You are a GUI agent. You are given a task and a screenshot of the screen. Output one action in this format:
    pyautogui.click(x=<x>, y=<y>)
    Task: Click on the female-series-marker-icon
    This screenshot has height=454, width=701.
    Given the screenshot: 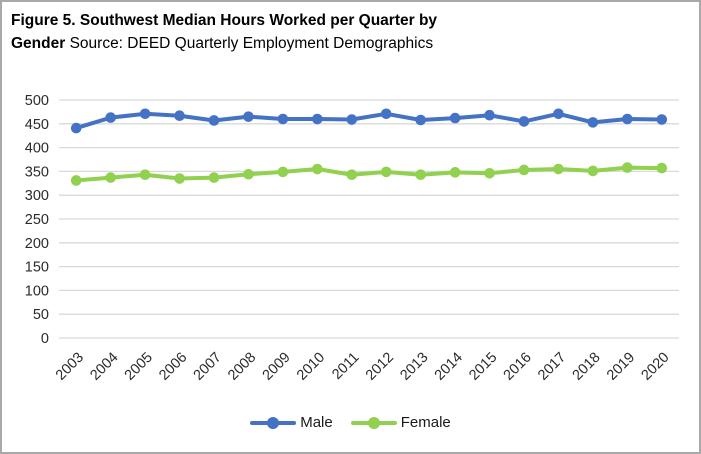 What is the action you would take?
    pyautogui.click(x=373, y=422)
    